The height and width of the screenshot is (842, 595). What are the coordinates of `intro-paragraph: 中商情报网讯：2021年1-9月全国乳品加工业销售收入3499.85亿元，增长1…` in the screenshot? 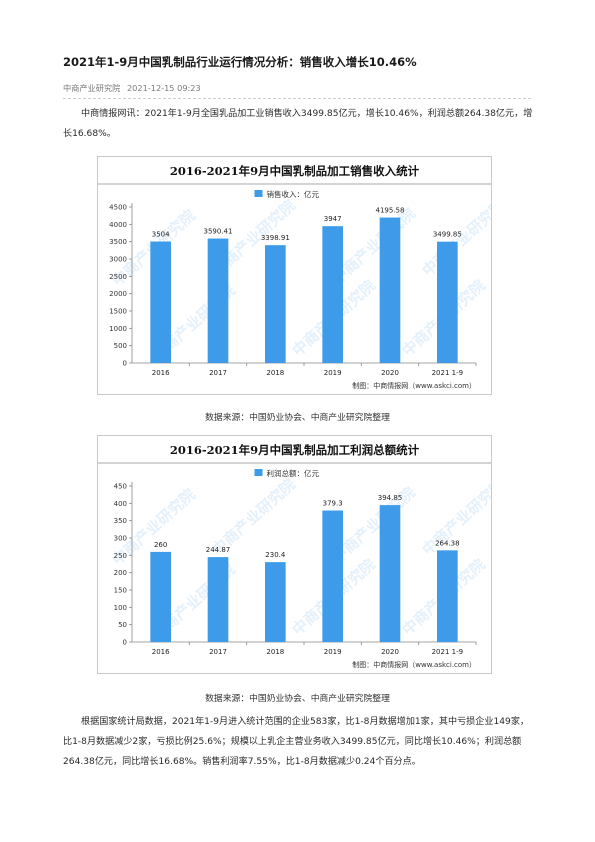 It's located at (298, 124).